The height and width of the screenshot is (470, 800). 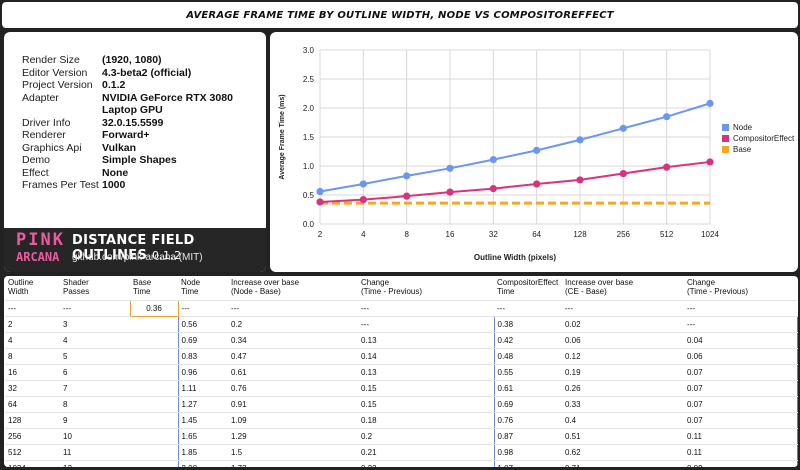 I want to click on legend-swatch, so click(x=725, y=127).